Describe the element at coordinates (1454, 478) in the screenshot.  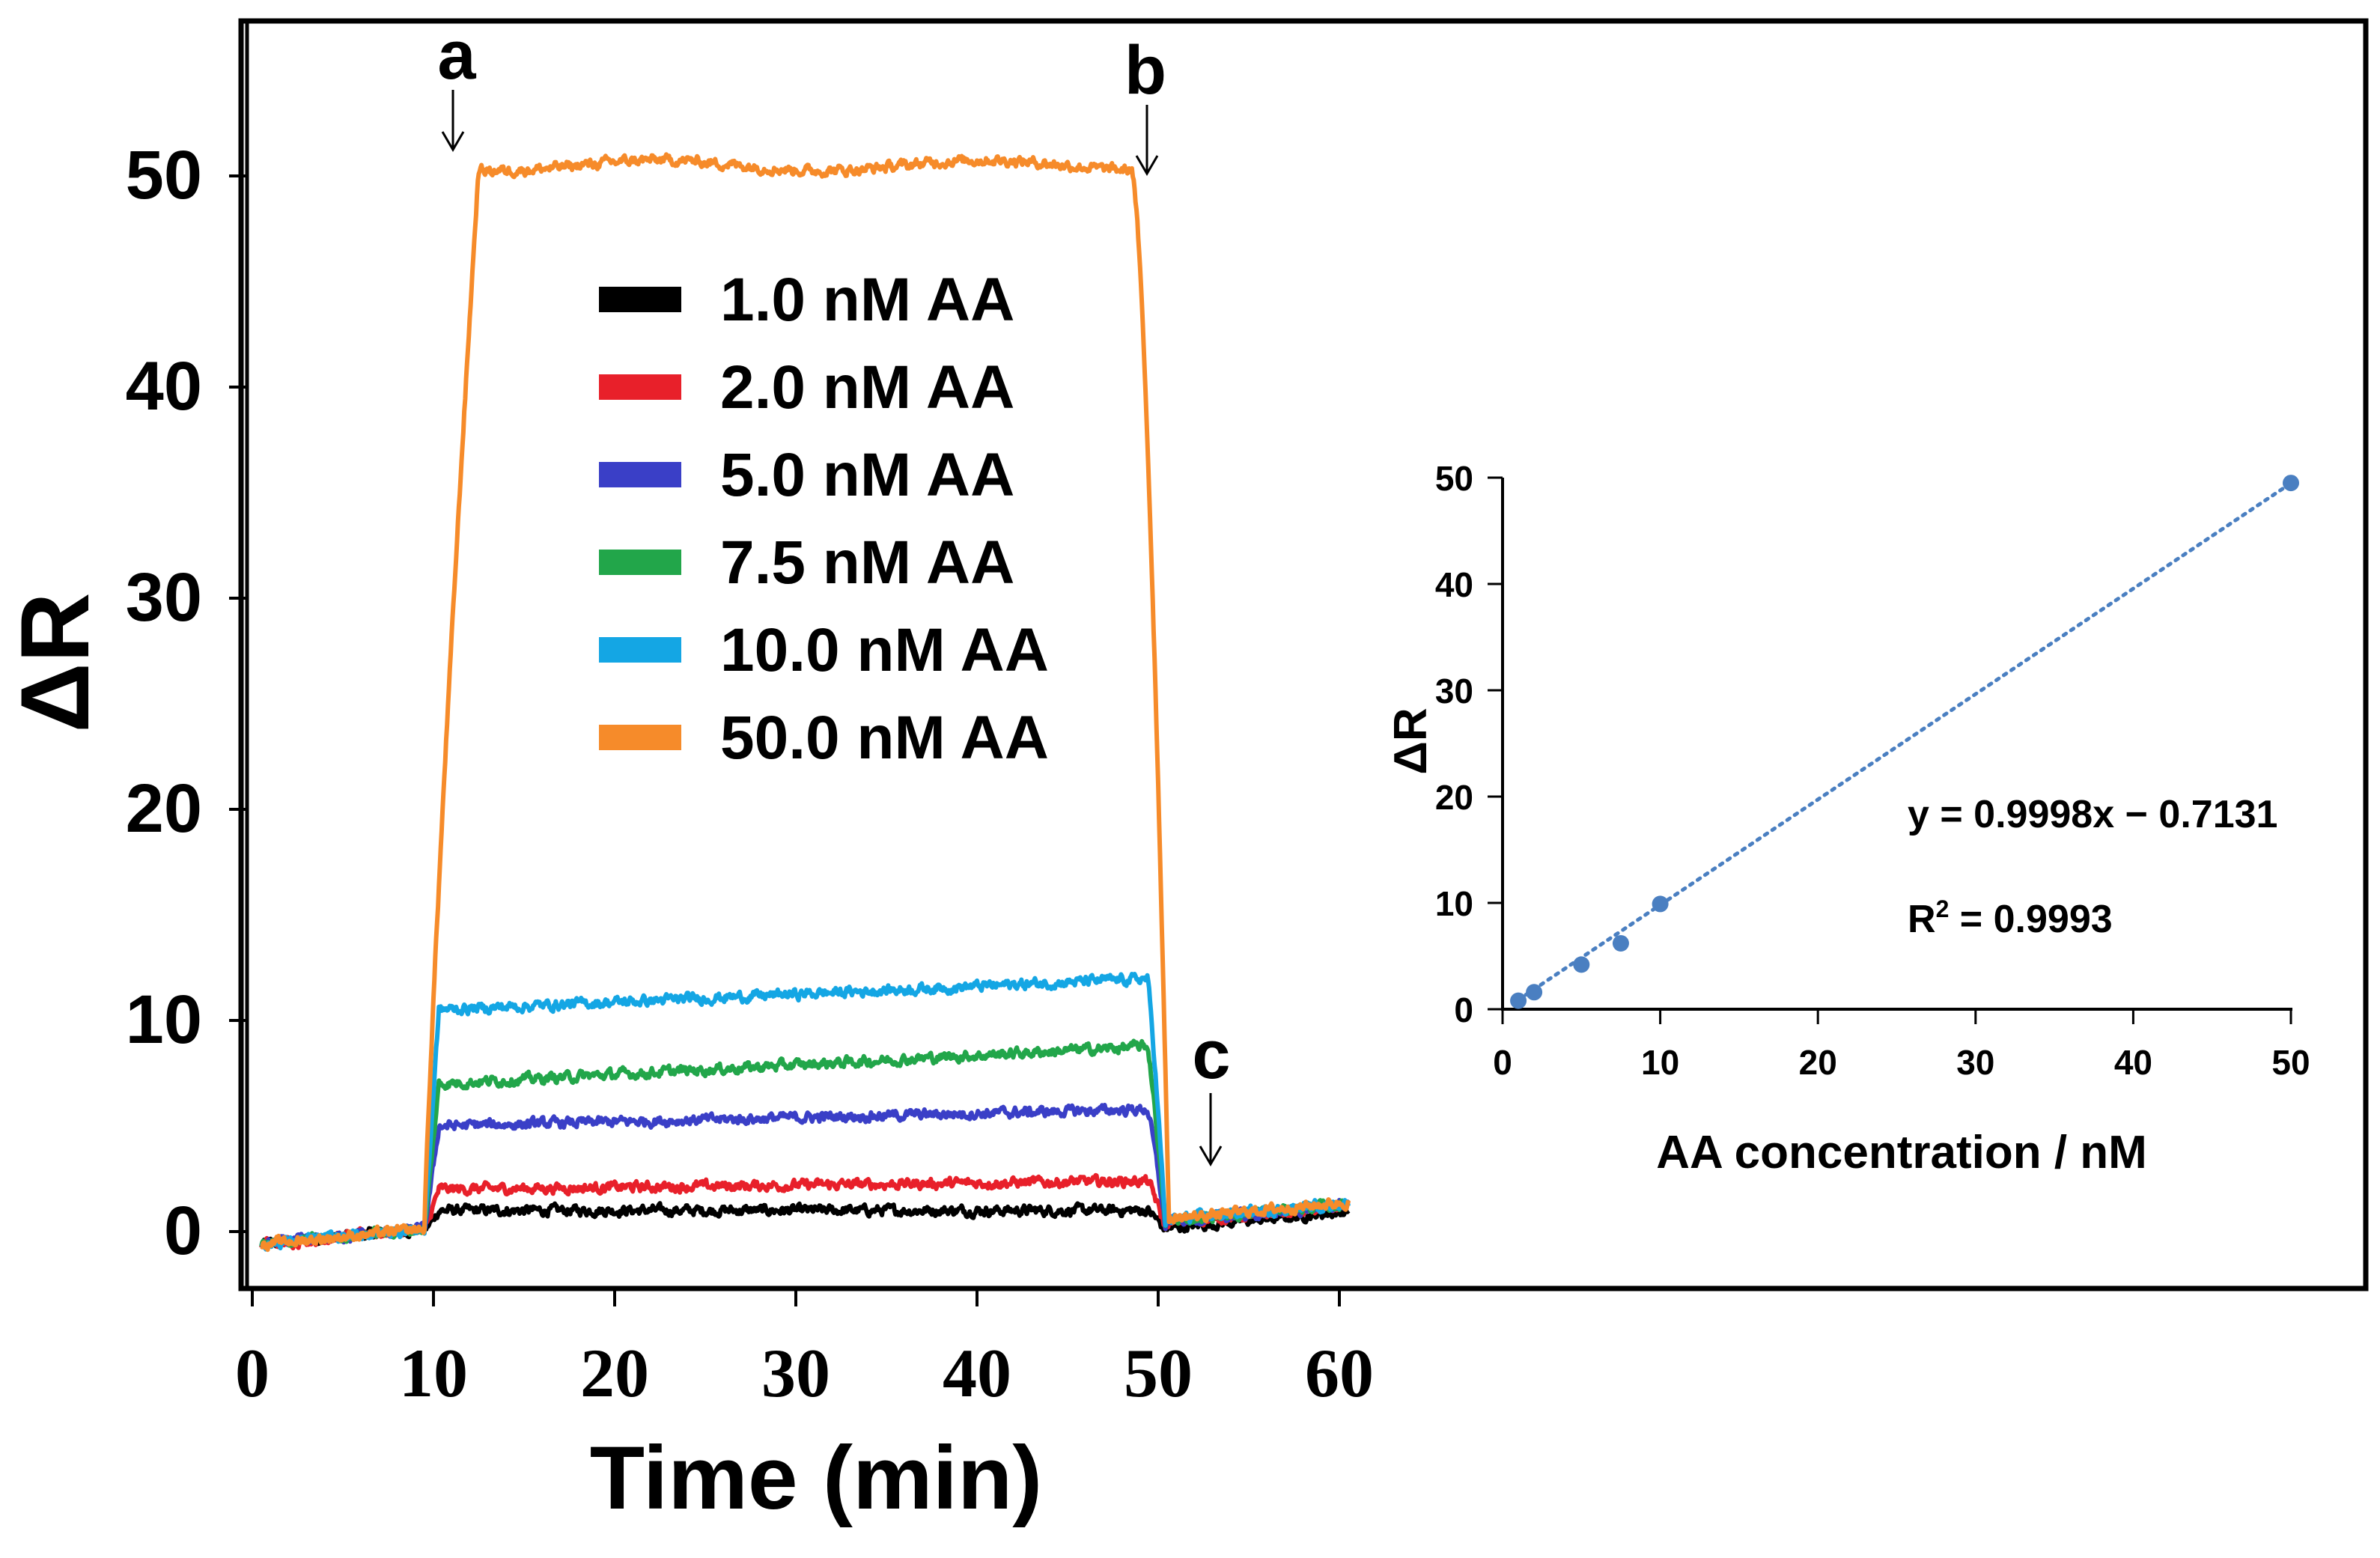
I see `inset-y-tick-label: 50` at that location.